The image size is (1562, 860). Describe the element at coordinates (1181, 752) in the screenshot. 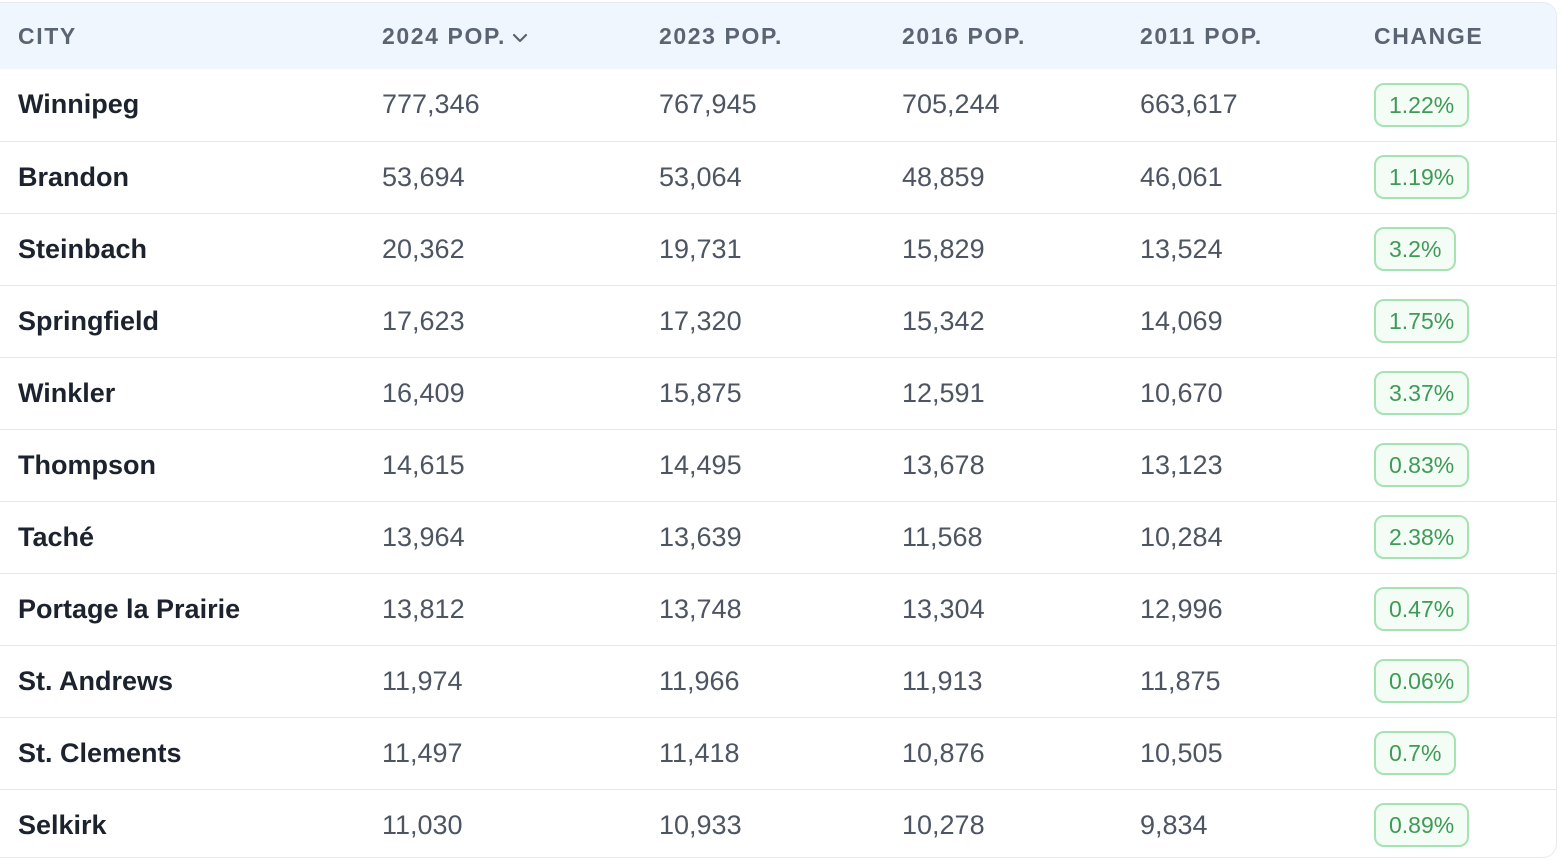

I see `cell-2011-pop: 10,505` at that location.